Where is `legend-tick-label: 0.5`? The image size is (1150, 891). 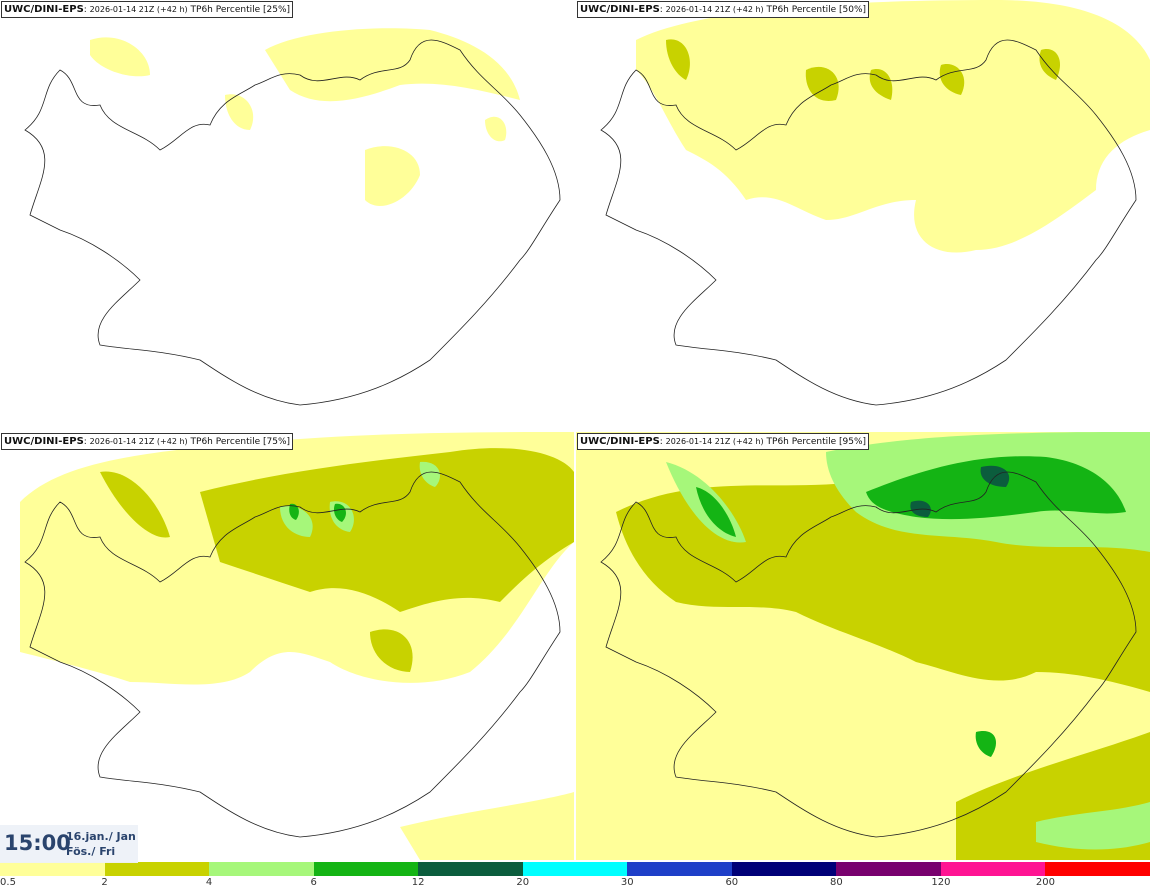 legend-tick-label: 0.5 is located at coordinates (8, 882).